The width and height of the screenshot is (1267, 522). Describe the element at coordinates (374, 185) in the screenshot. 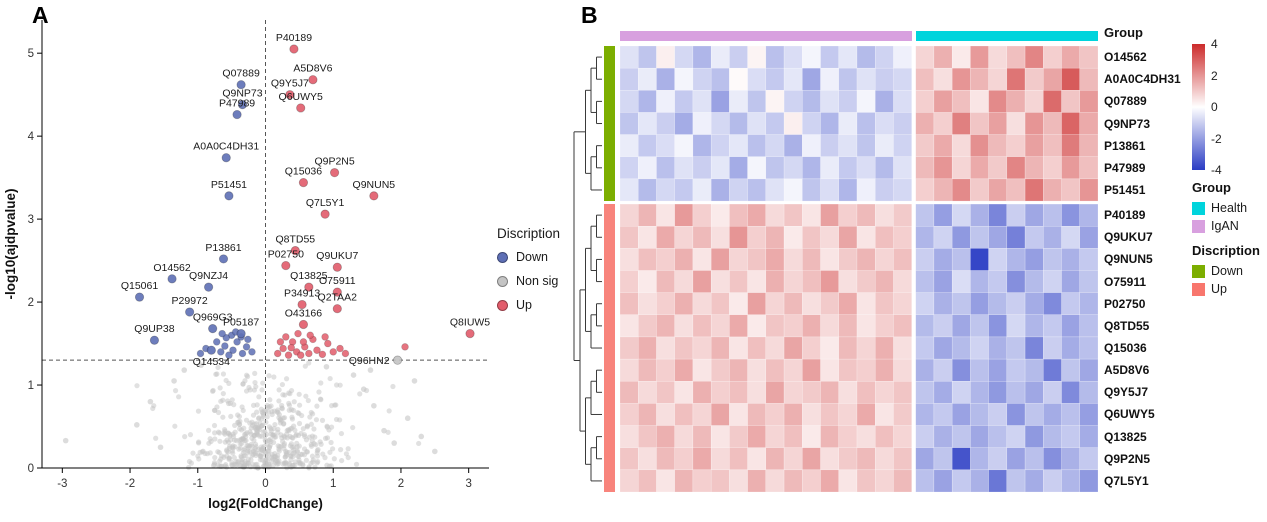

I see `svg-text: Q9NUN5` at that location.